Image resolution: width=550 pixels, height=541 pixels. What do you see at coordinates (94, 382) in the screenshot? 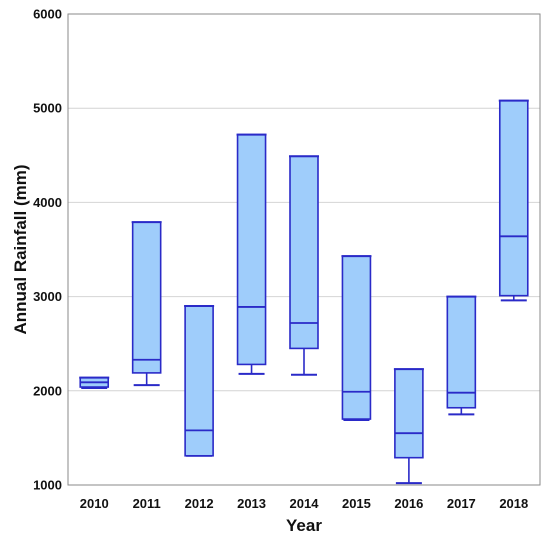
I see `box-2010` at bounding box center [94, 382].